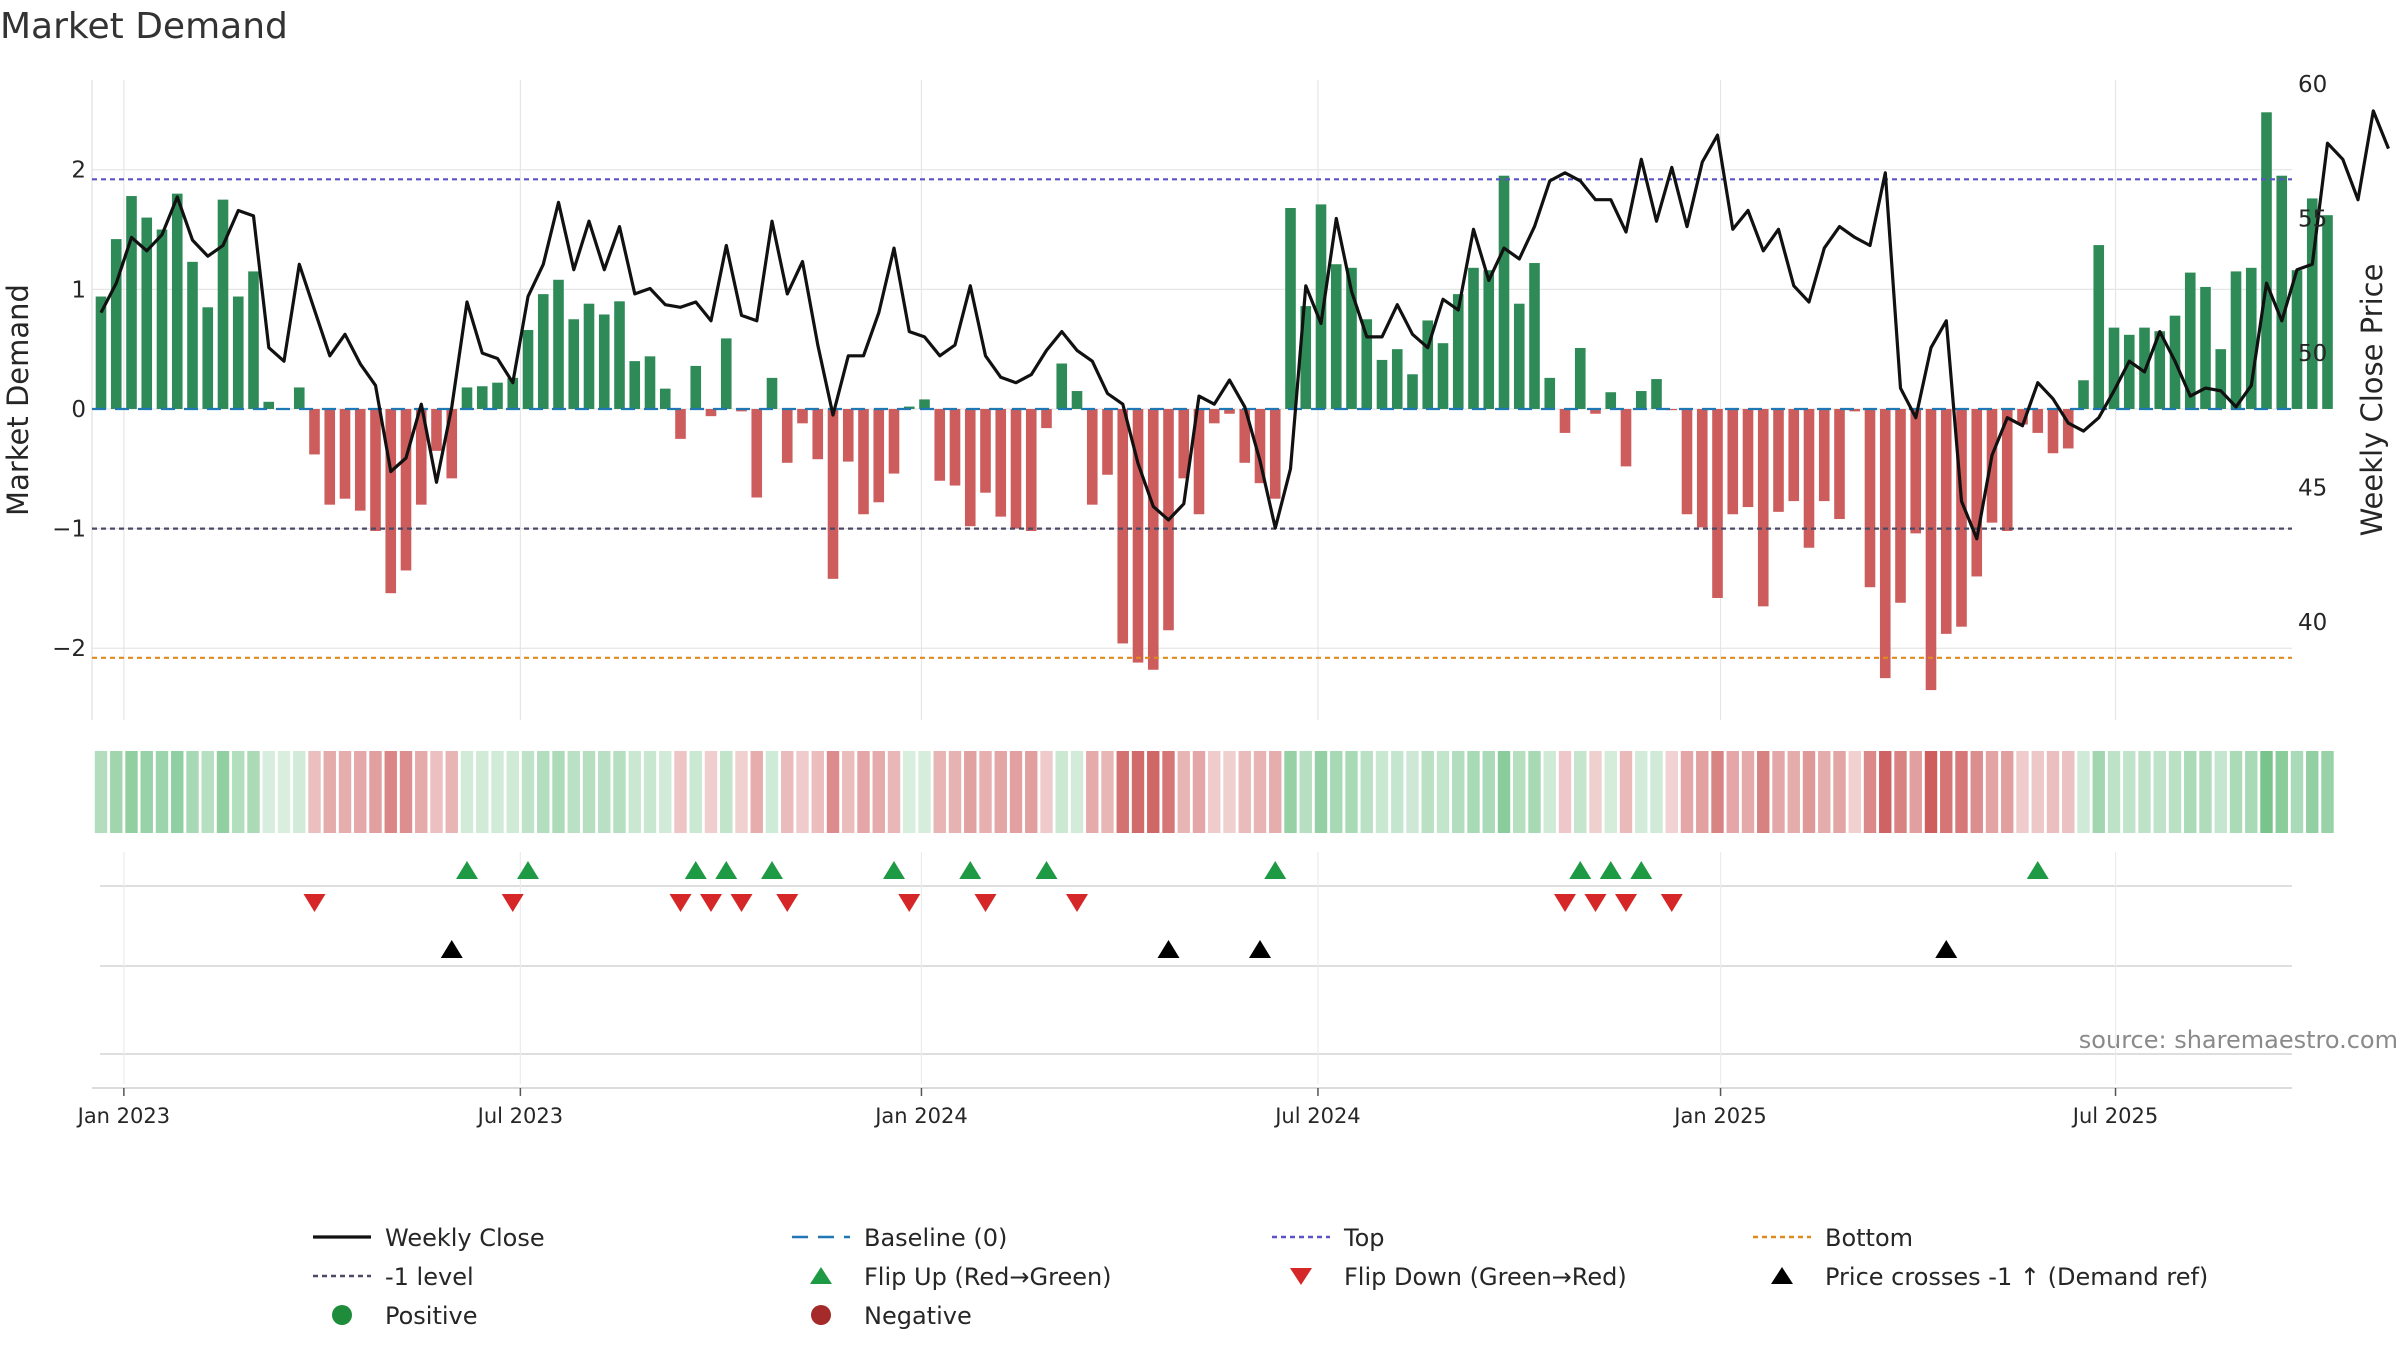  Describe the element at coordinates (988, 1277) in the screenshot. I see `legend-label: Flip Up (Red→Green)` at that location.